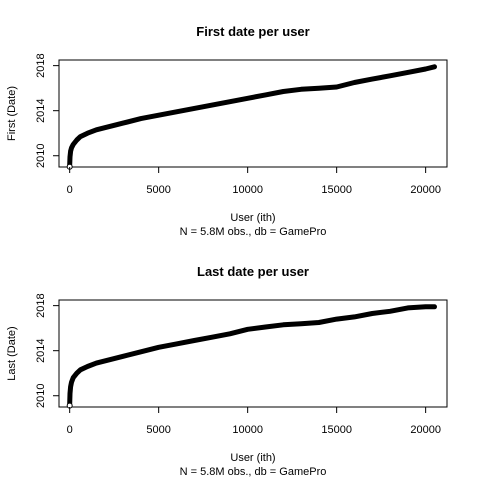 Image resolution: width=480 pixels, height=480 pixels. Describe the element at coordinates (12, 113) in the screenshot. I see `y-axis-label: First (Date)` at that location.